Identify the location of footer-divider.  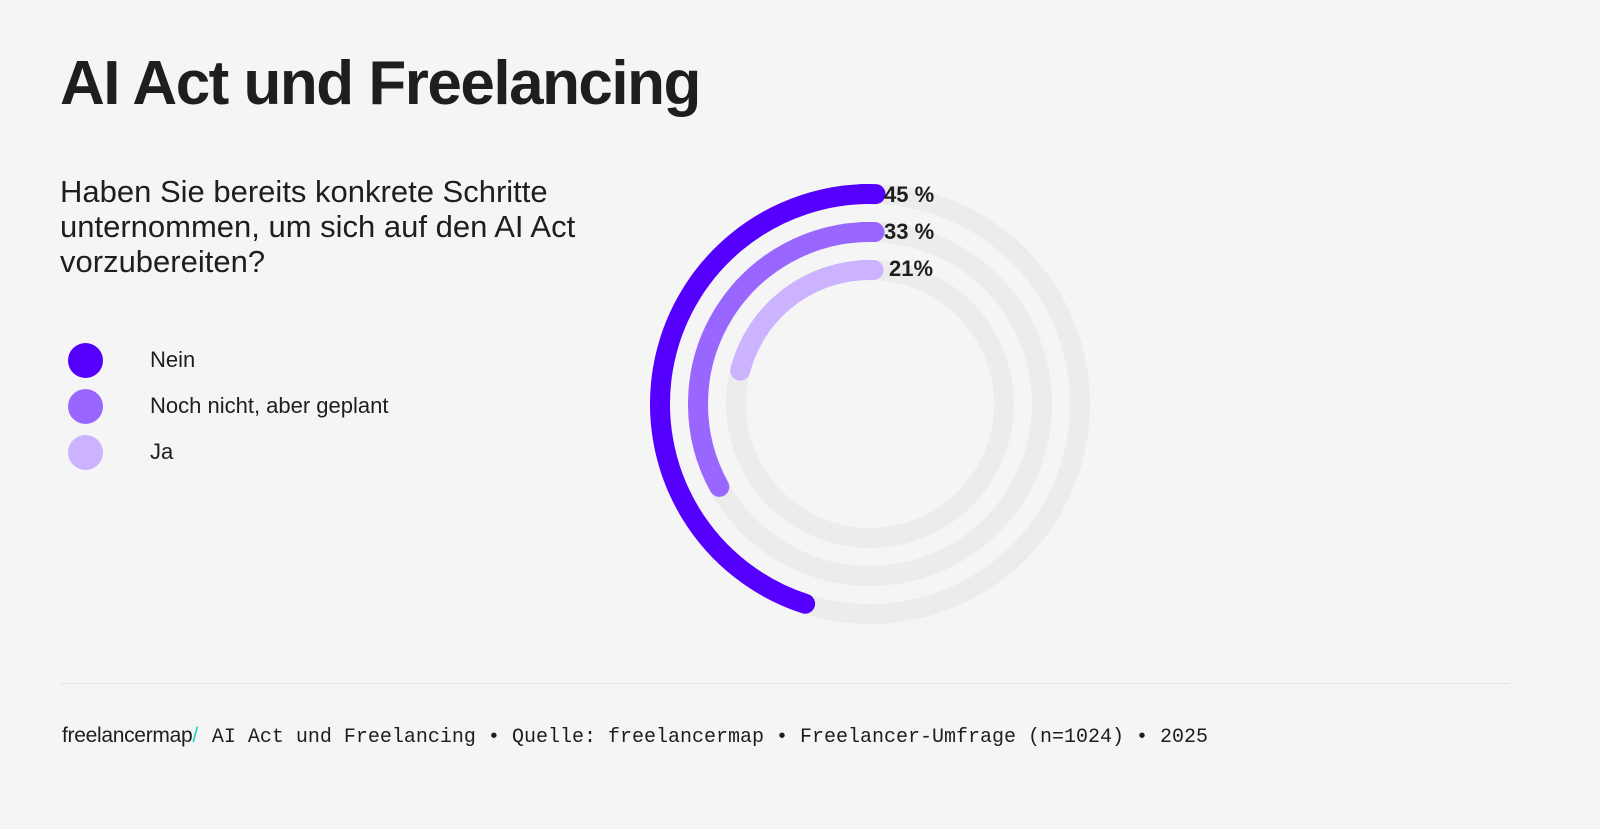
(785, 683).